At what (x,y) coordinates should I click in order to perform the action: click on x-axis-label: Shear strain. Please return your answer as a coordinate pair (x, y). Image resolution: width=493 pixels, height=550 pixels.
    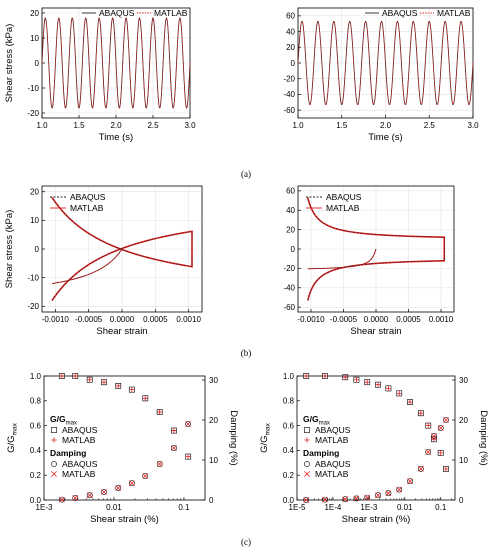
    Looking at the image, I should click on (375, 331).